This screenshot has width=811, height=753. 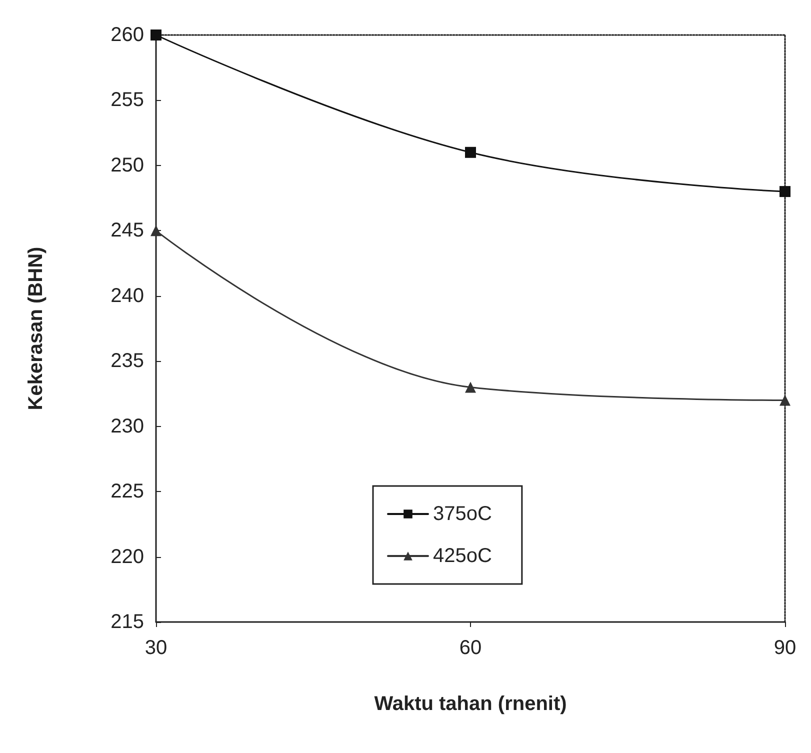 I want to click on y-tick-label: 225, so click(x=127, y=491).